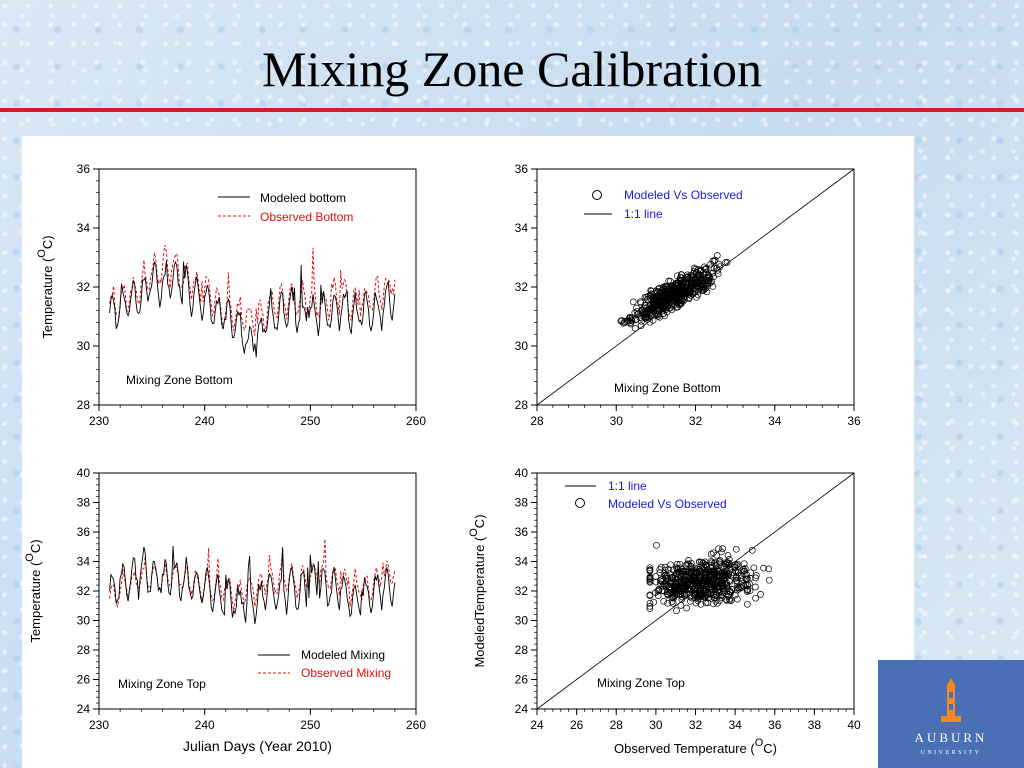  Describe the element at coordinates (667, 504) in the screenshot. I see `legend-label-scatter-top: Modeled Vs Observed` at that location.